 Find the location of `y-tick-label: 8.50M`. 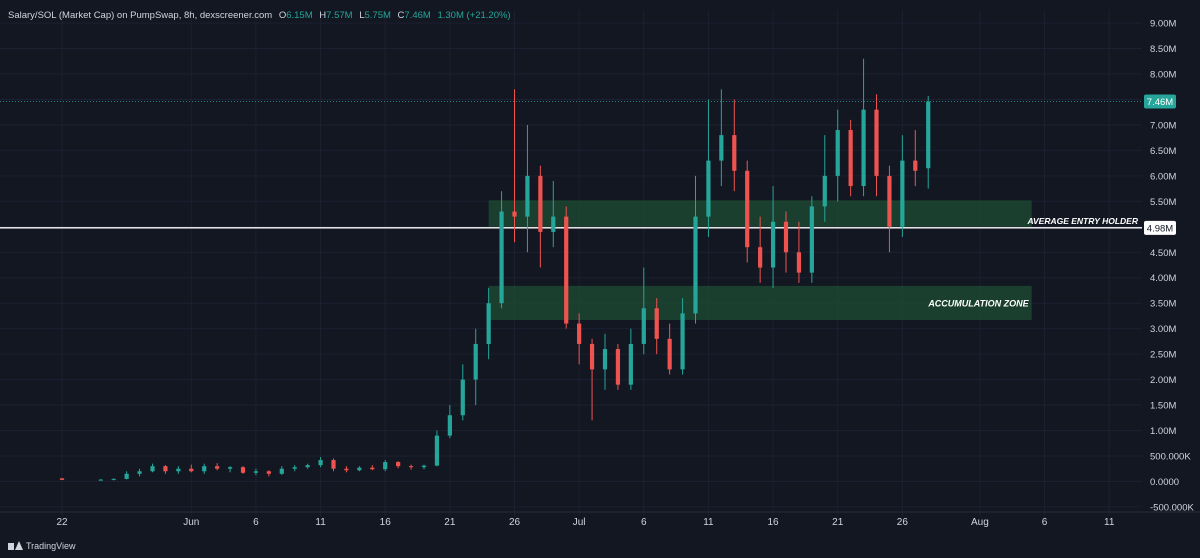

y-tick-label: 8.50M is located at coordinates (1163, 49).